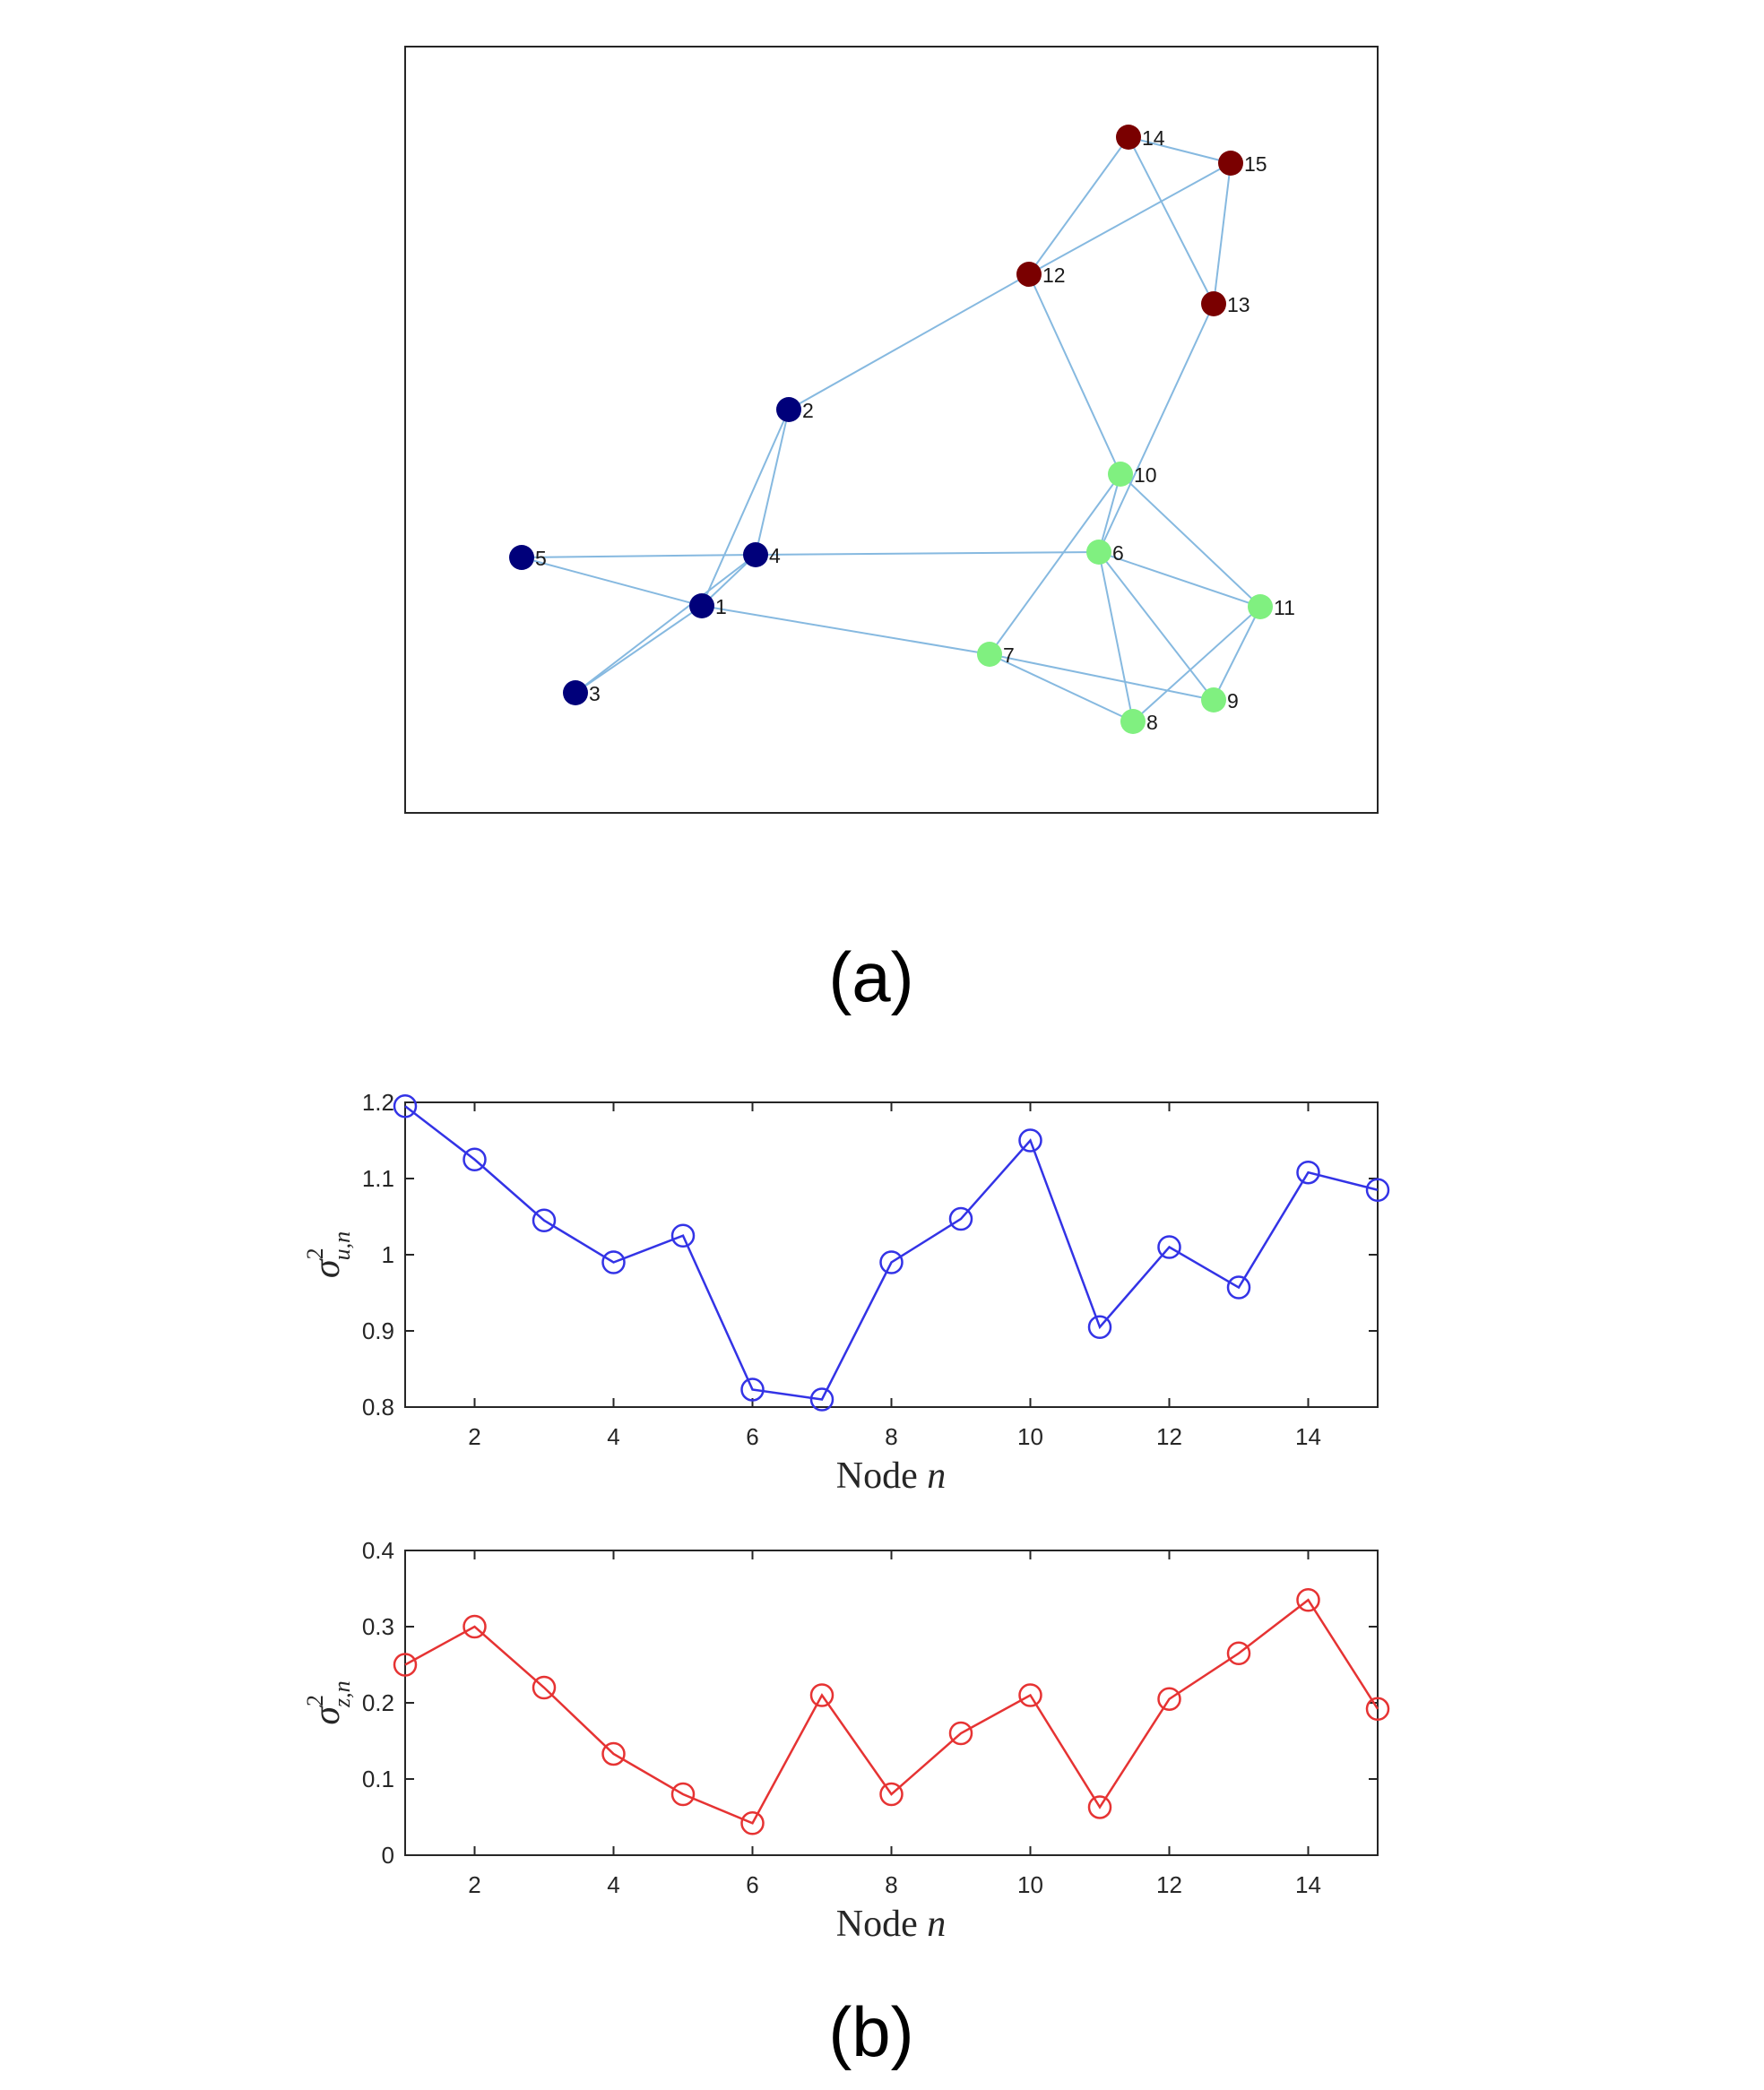 The width and height of the screenshot is (1764, 2090). What do you see at coordinates (808, 410) in the screenshot?
I see `graph-node-label-2: 2` at bounding box center [808, 410].